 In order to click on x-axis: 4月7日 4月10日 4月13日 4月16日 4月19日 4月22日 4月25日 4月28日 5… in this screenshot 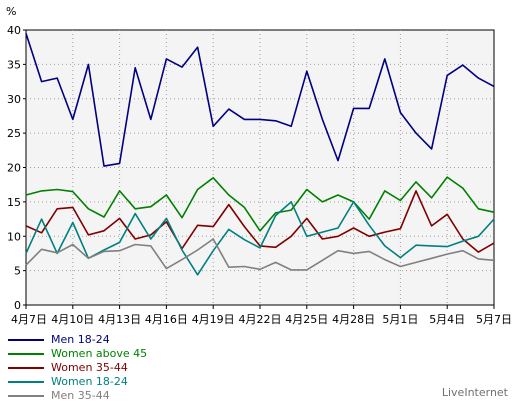, I will do `click(261, 315)`.